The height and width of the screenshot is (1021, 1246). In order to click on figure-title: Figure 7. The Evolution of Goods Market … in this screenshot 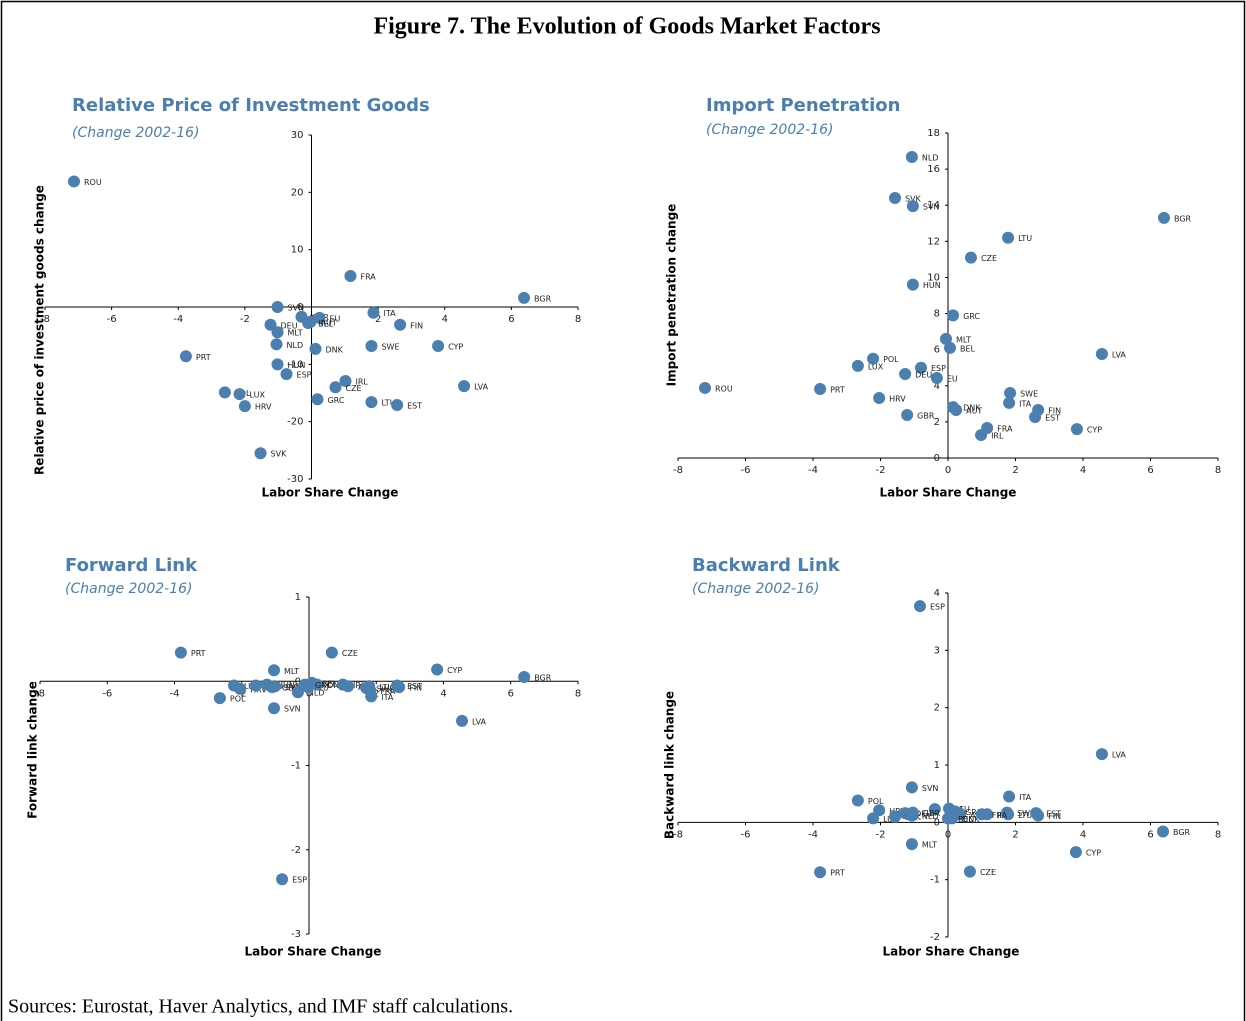, I will do `click(626, 27)`.